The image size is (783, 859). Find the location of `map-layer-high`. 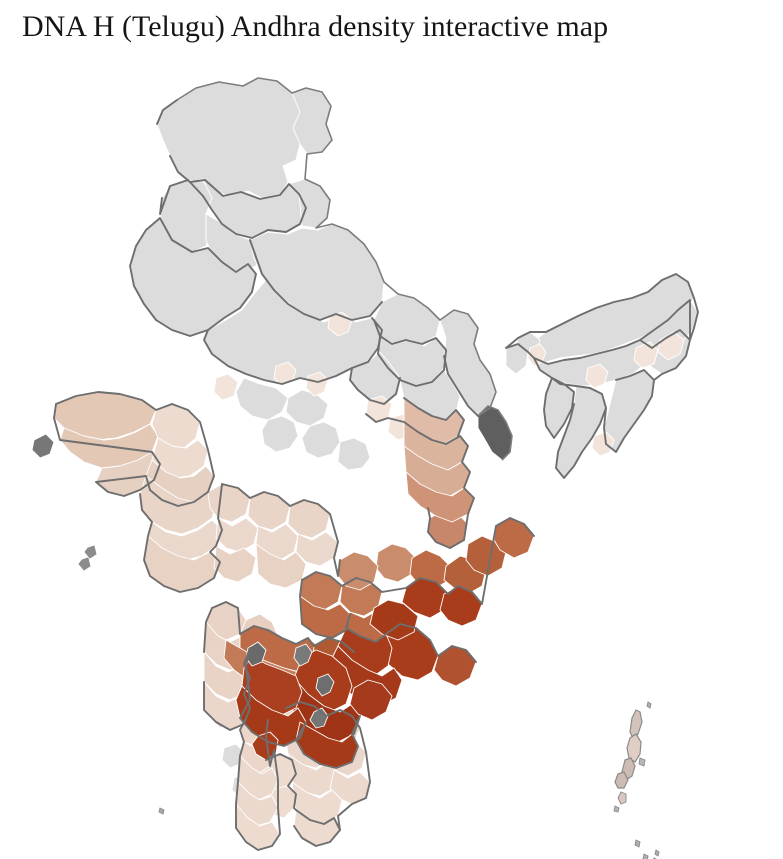

map-layer-high is located at coordinates (359, 673).